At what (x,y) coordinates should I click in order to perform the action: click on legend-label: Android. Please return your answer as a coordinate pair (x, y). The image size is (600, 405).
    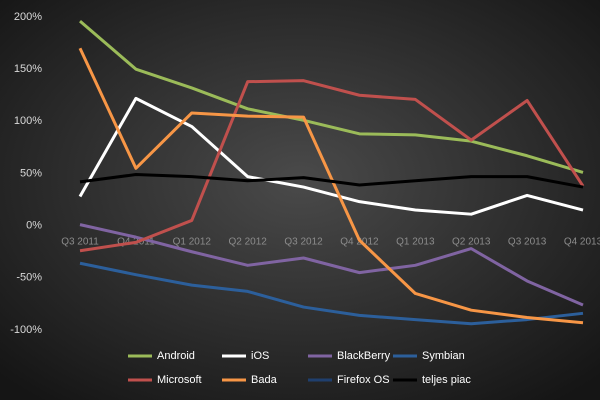
    Looking at the image, I should click on (176, 356).